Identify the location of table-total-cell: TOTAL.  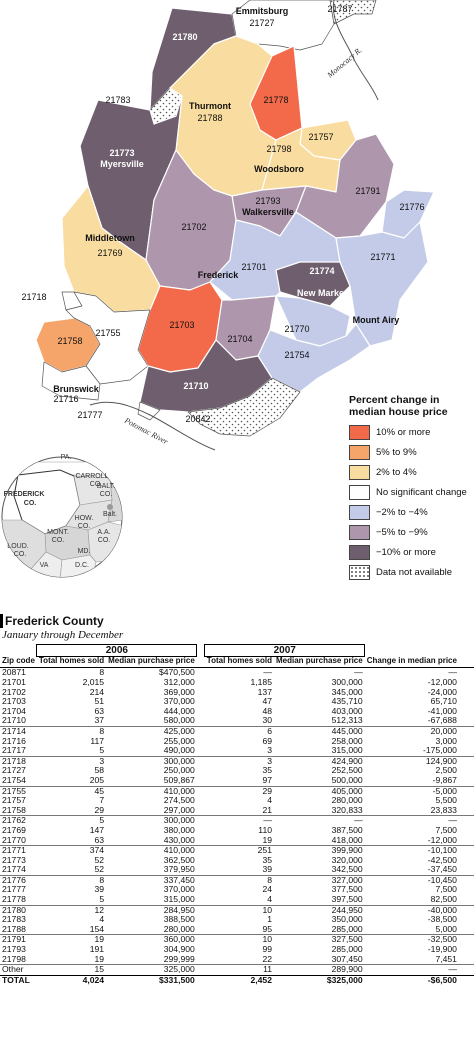
(18, 980).